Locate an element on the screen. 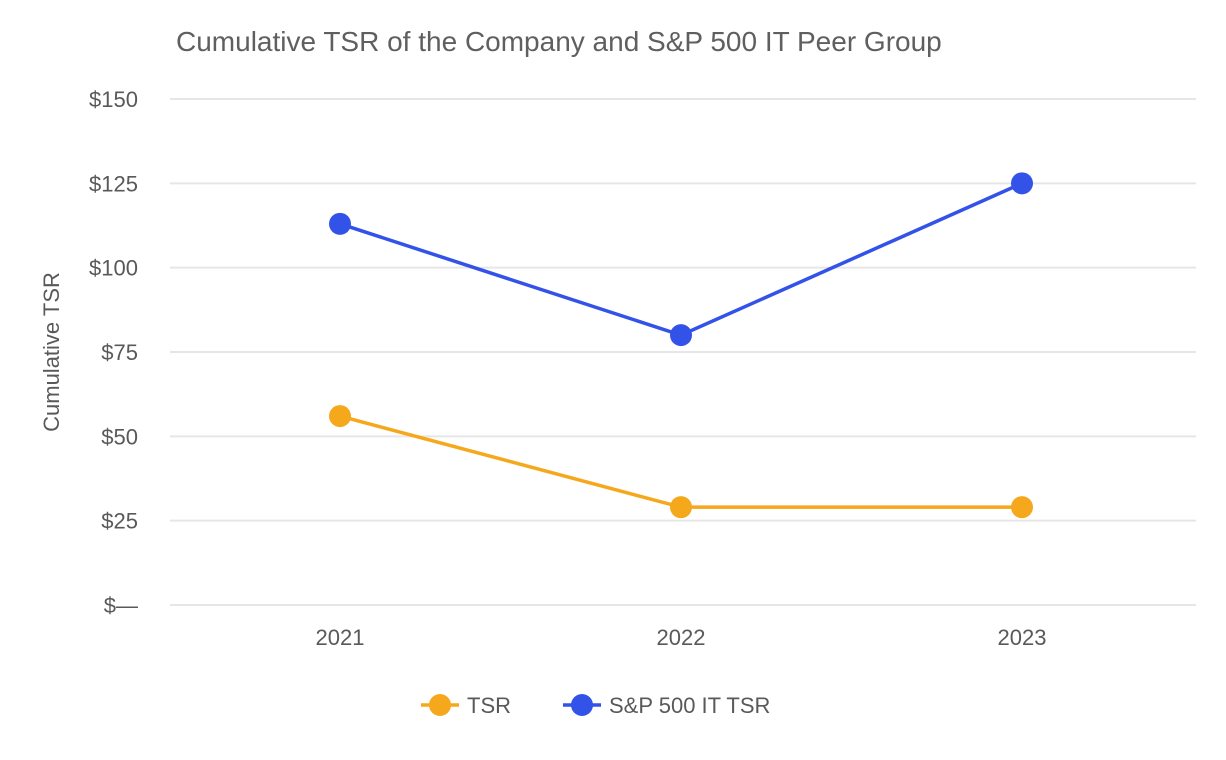 The width and height of the screenshot is (1226, 760). x-tick-label: 2023 is located at coordinates (1022, 637).